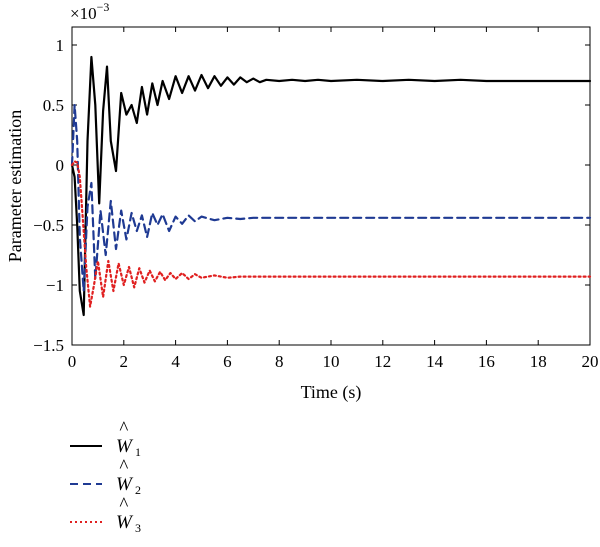 The height and width of the screenshot is (547, 600). Describe the element at coordinates (538, 361) in the screenshot. I see `x-tick-label: 18` at that location.